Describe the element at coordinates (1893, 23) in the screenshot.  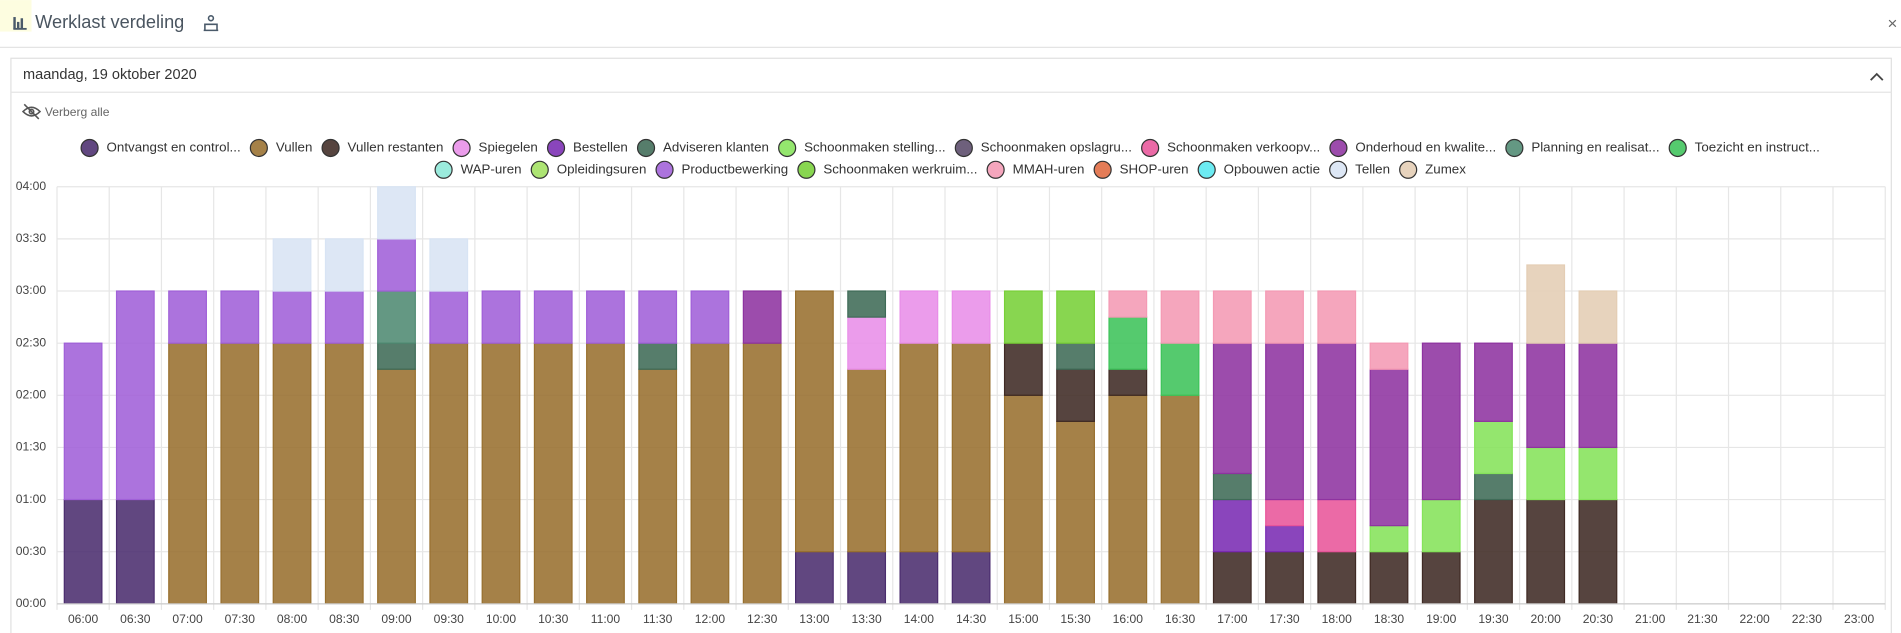
I see `close-button: ×` at that location.